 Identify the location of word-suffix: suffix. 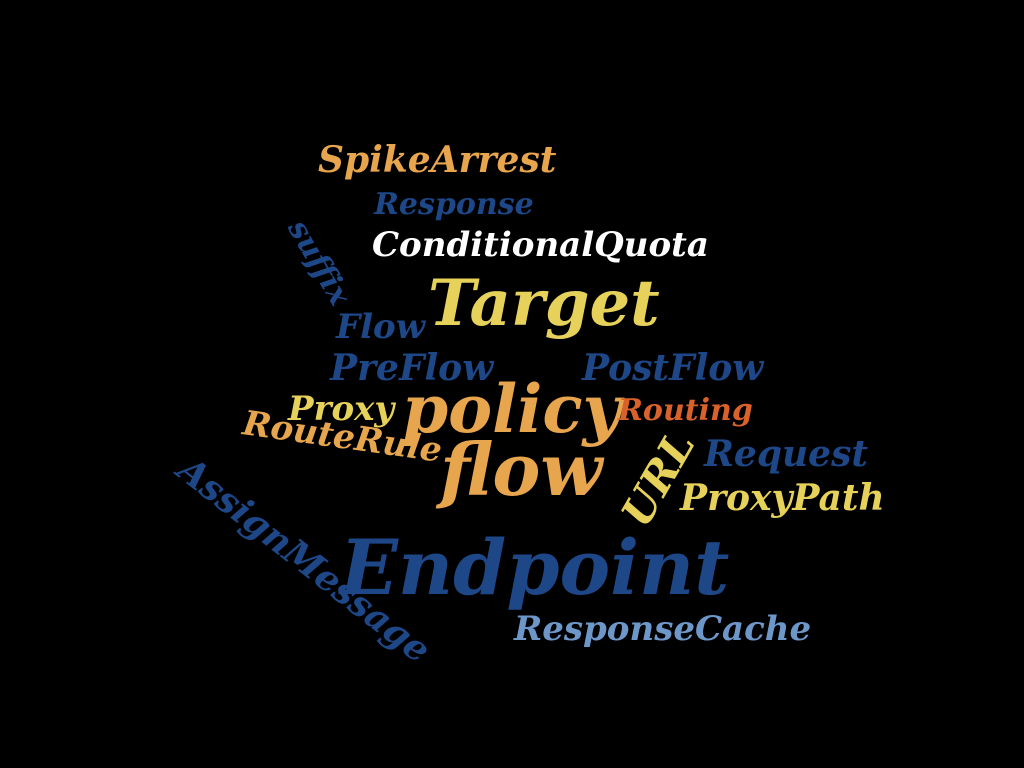
(319, 262).